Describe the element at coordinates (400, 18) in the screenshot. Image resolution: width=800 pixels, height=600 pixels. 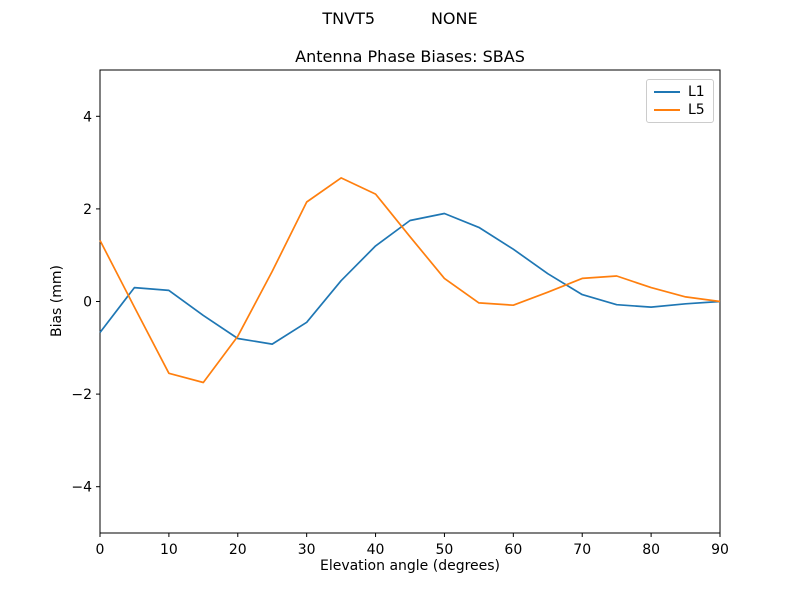
I see `figure-suptitle: TNVT5 NONE` at that location.